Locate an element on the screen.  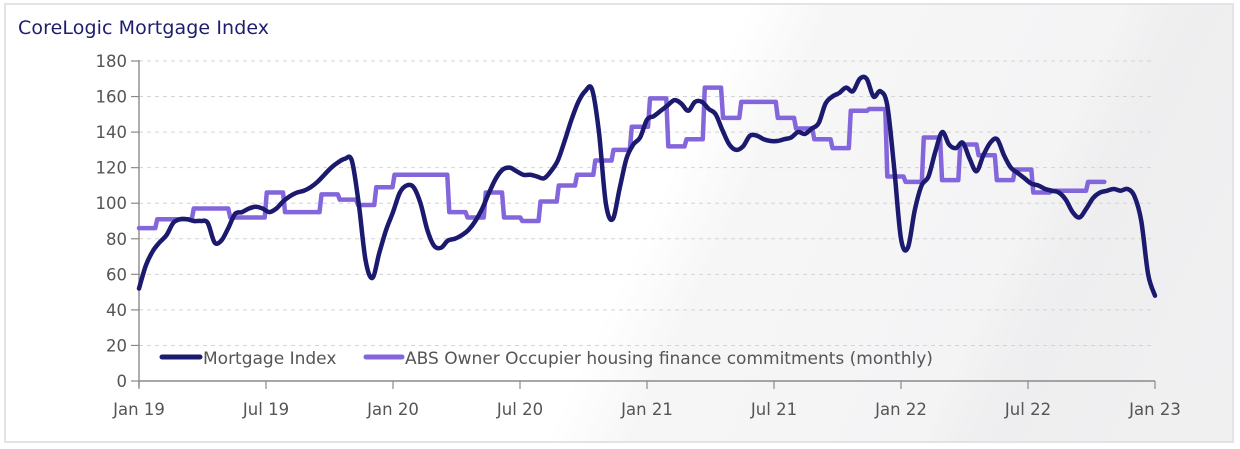
y-tick-label: 140 is located at coordinates (112, 132).